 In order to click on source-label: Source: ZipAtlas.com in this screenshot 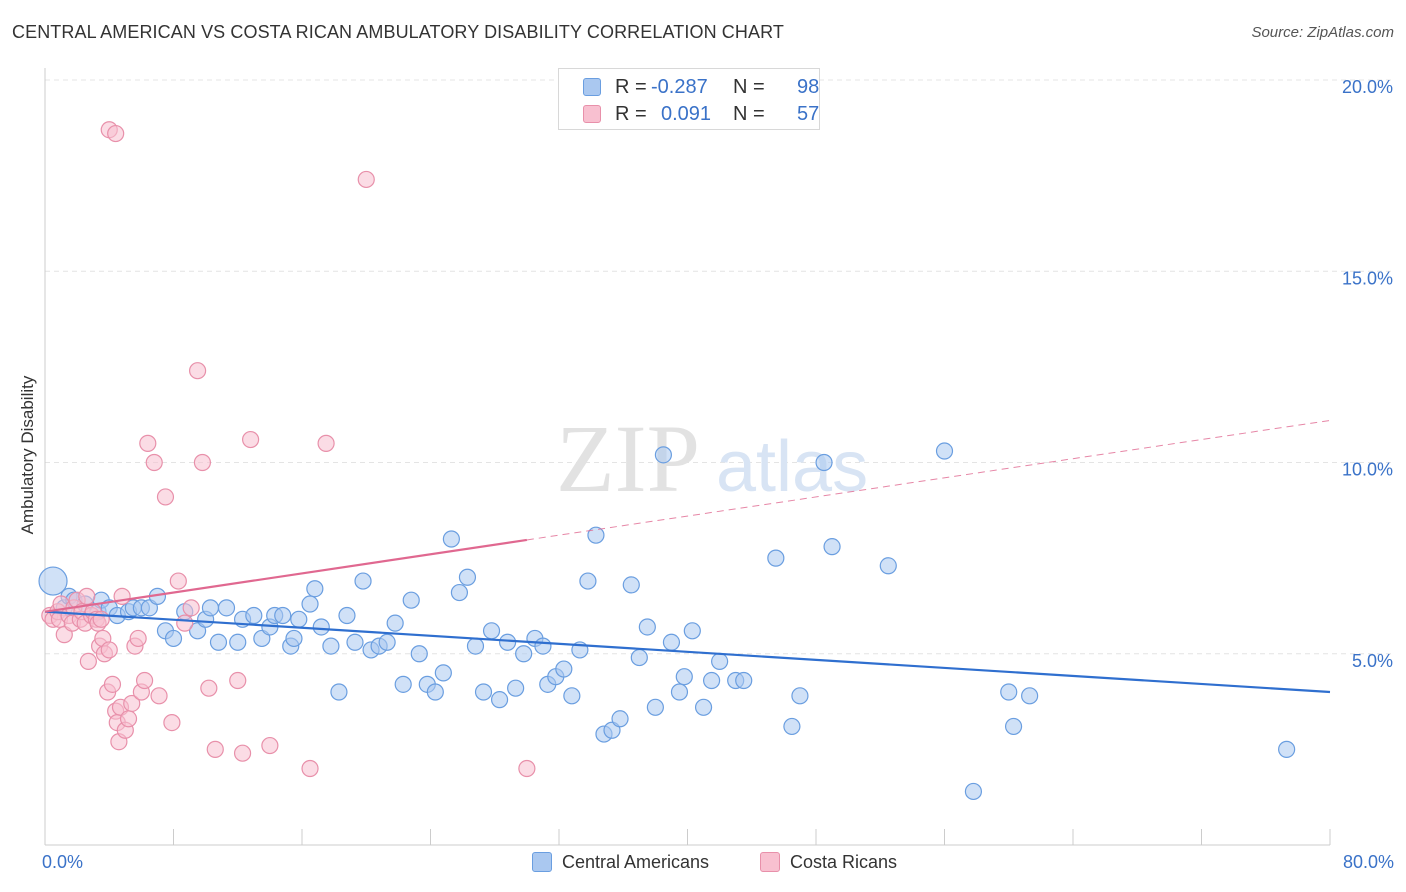, I will do `click(1322, 32)`.